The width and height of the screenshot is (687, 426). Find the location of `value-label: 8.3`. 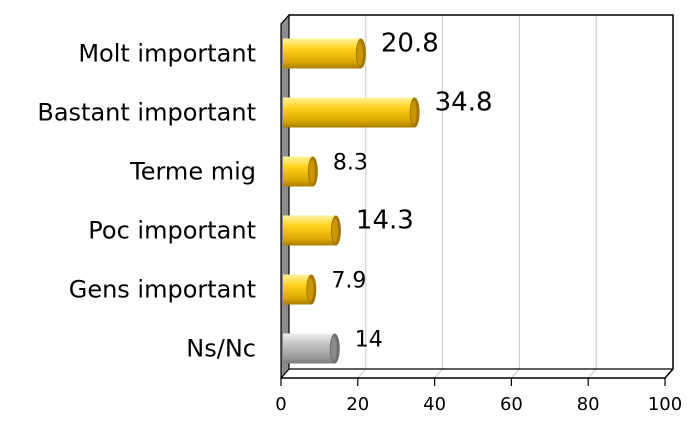

value-label: 8.3 is located at coordinates (350, 163).